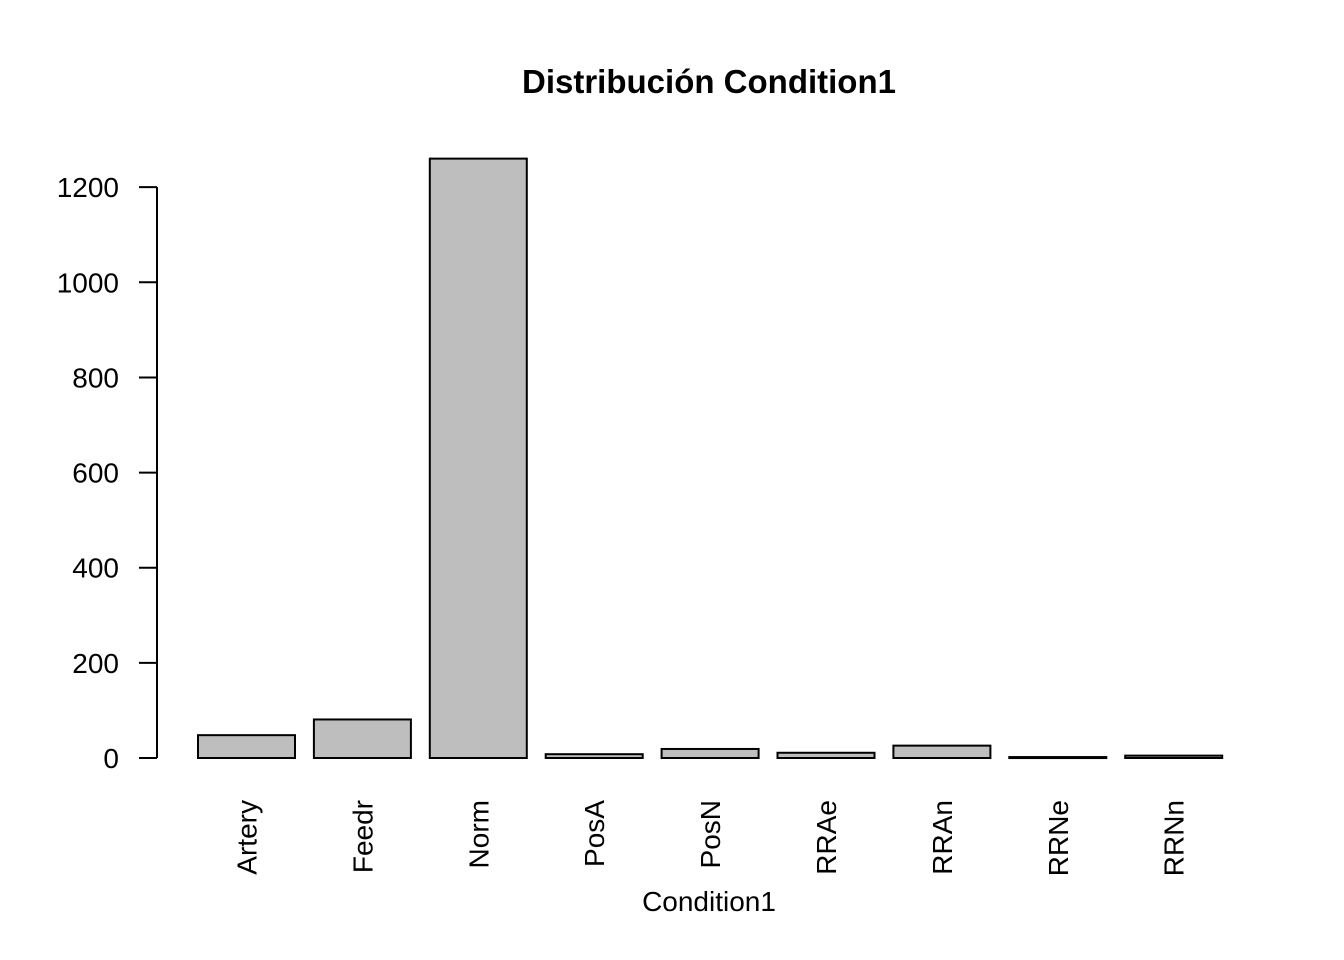 This screenshot has width=1344, height=960. What do you see at coordinates (594, 756) in the screenshot?
I see `bar-posa` at bounding box center [594, 756].